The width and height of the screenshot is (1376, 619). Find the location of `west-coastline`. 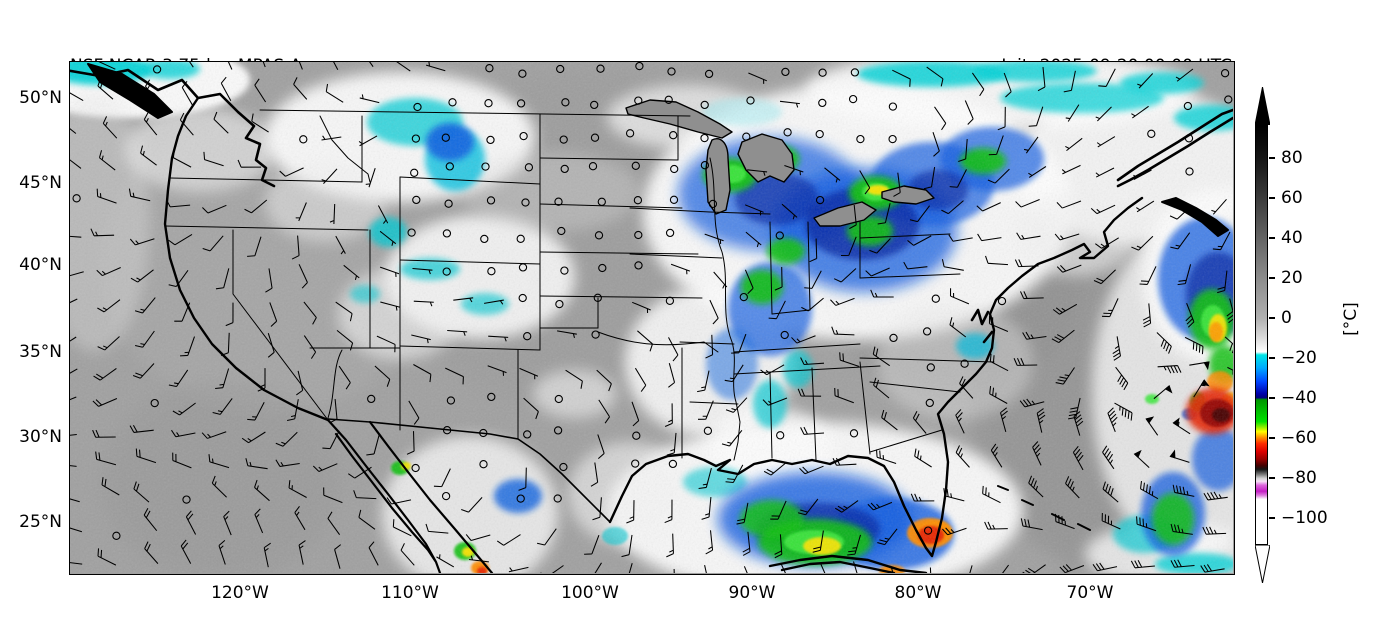

west-coastline is located at coordinates (246, 259).